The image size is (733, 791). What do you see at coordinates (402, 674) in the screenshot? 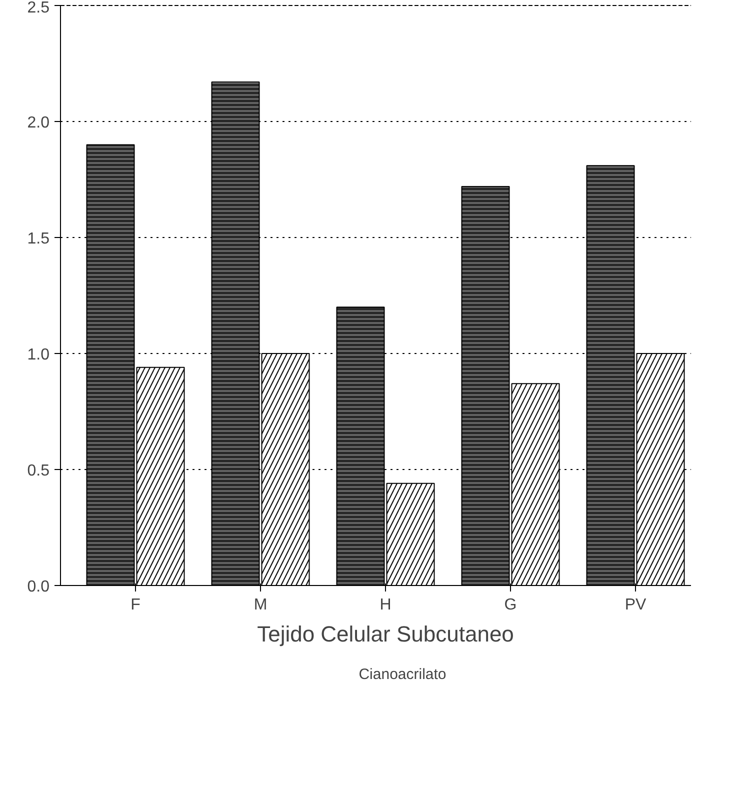
I see `text: Cianoacrilato` at bounding box center [402, 674].